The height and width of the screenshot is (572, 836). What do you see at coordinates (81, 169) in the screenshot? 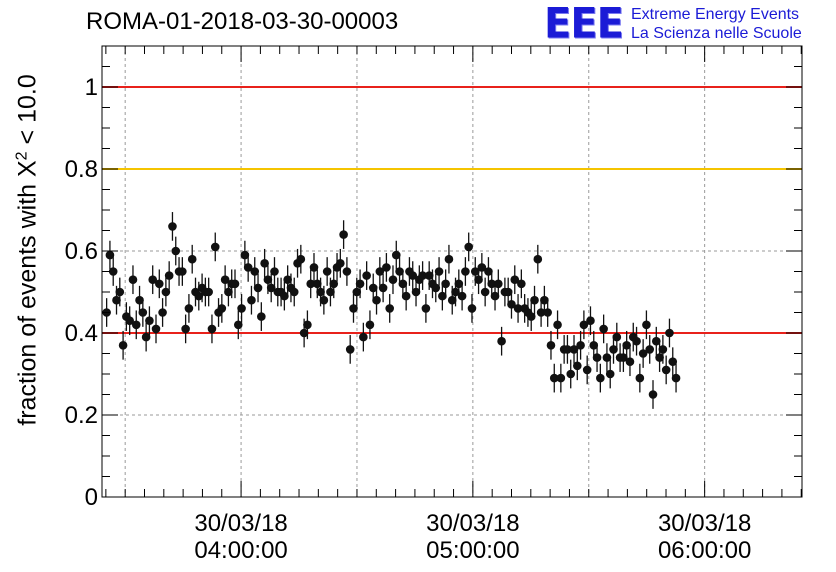
I see `y-tick-label: 0.8` at bounding box center [81, 169].